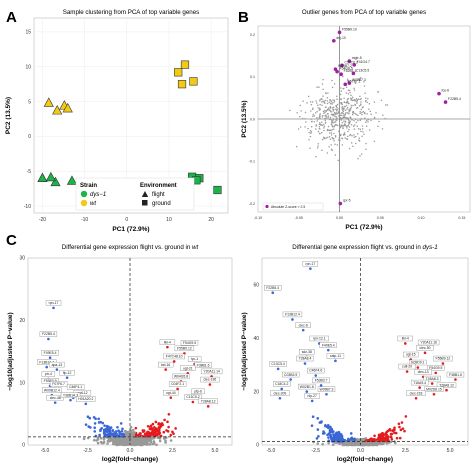 This screenshot has height=474, width=474. Describe the element at coordinates (28, 68) in the screenshot. I see `y-tick-label: 10` at that location.